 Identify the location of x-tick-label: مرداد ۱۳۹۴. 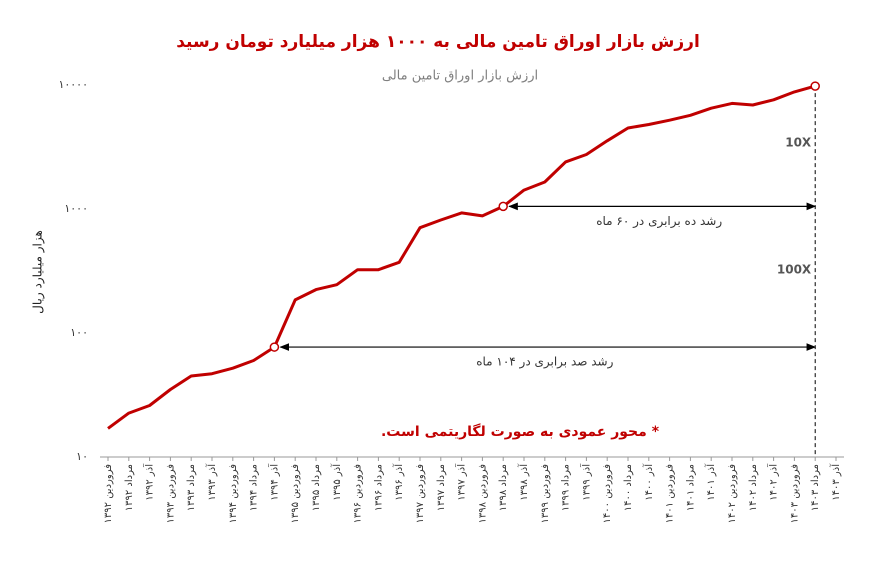
(254, 487).